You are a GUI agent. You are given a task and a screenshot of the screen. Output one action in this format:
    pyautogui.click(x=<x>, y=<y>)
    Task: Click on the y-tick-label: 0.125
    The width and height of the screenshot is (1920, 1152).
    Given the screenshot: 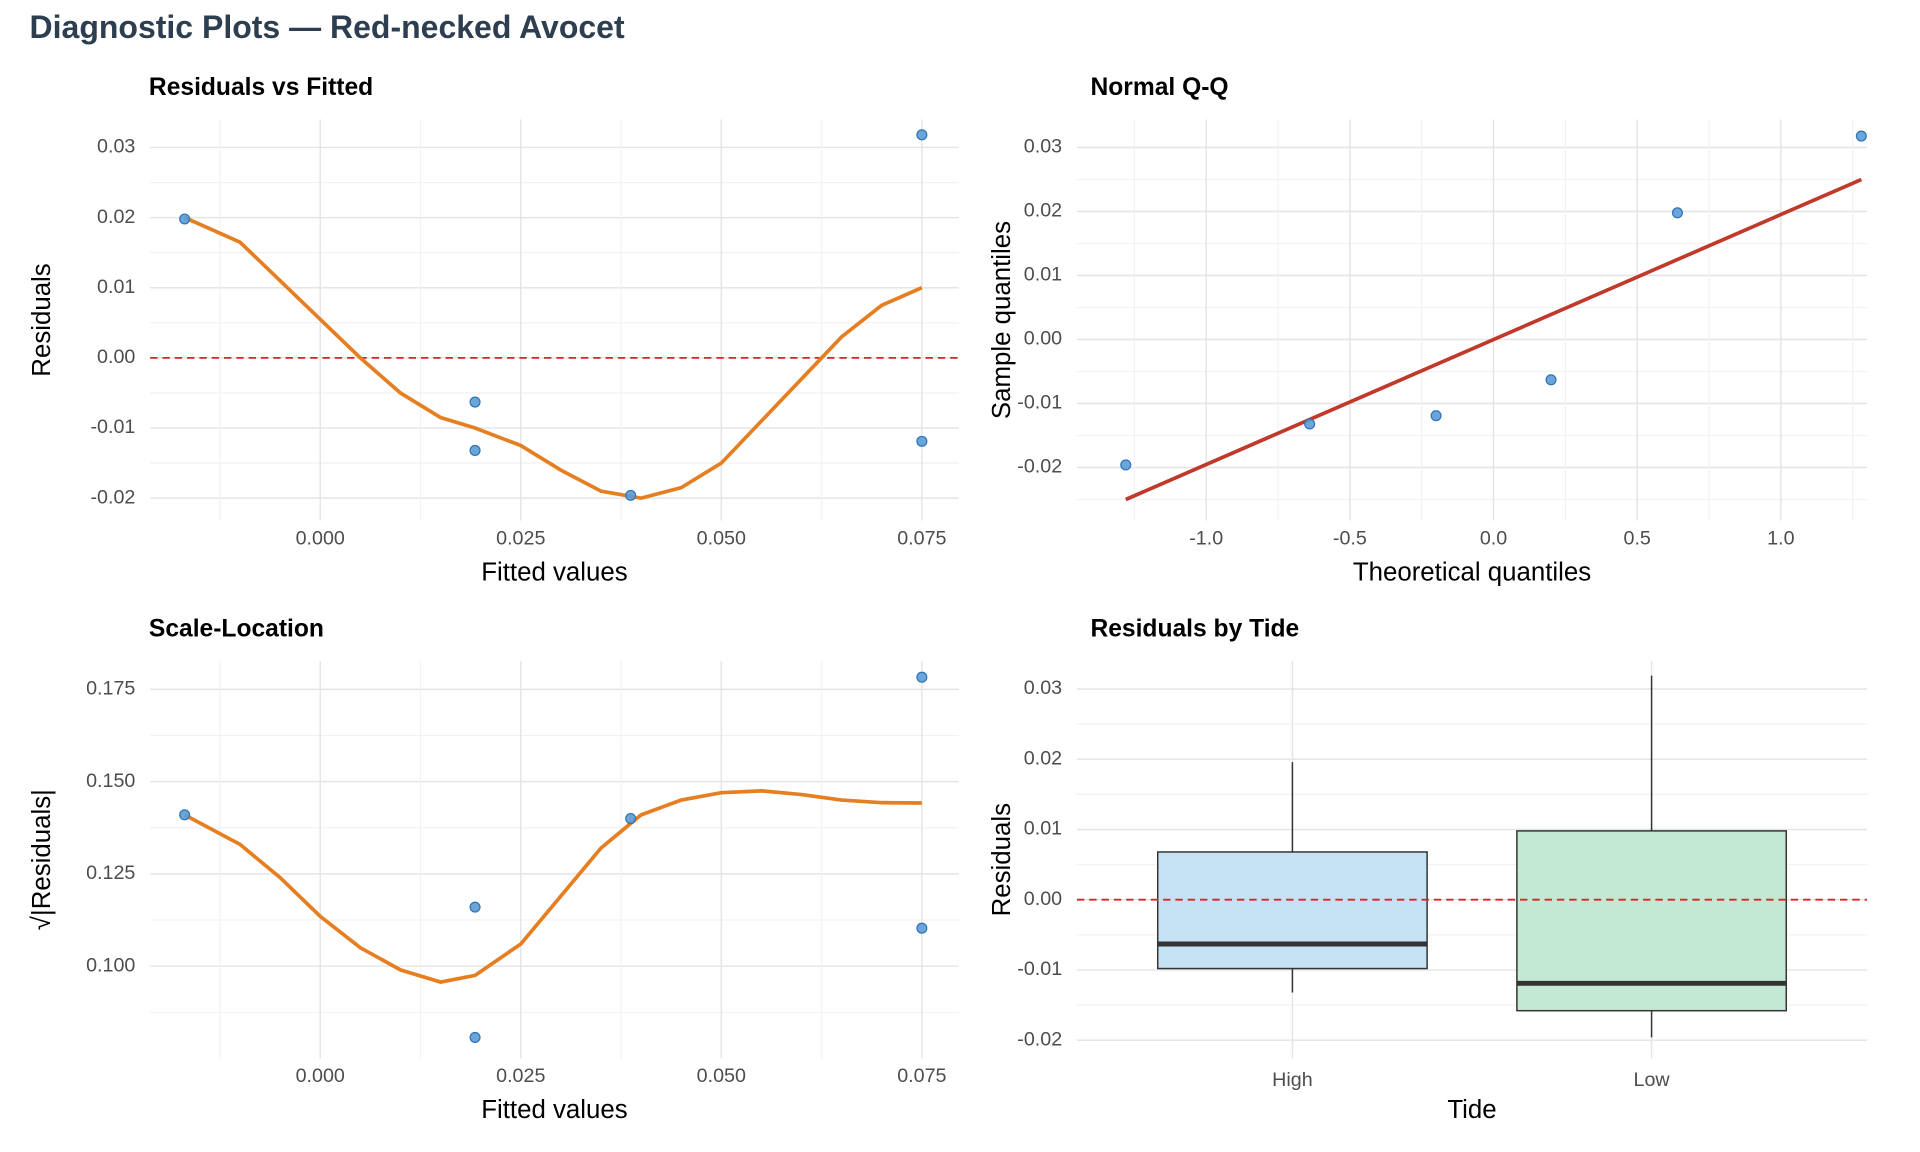 What is the action you would take?
    pyautogui.click(x=110, y=873)
    